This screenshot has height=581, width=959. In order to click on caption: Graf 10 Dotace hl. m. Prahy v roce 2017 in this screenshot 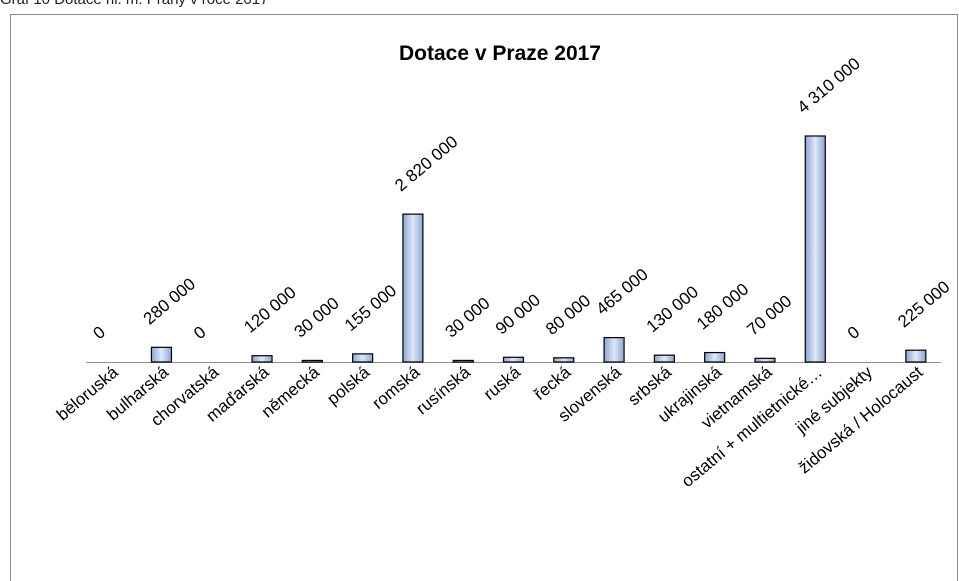, I will do `click(134, 4)`.